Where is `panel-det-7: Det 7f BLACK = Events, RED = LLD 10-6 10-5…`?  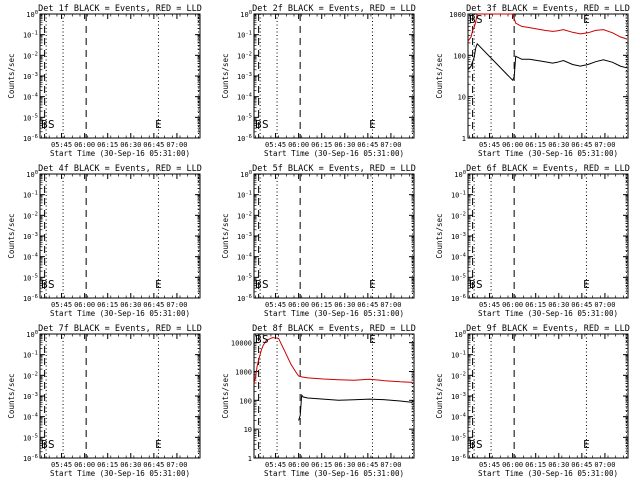
panel-det-7: Det 7f BLACK = Events, RED = LLD 10-6 10-5… is located at coordinates (104, 401).